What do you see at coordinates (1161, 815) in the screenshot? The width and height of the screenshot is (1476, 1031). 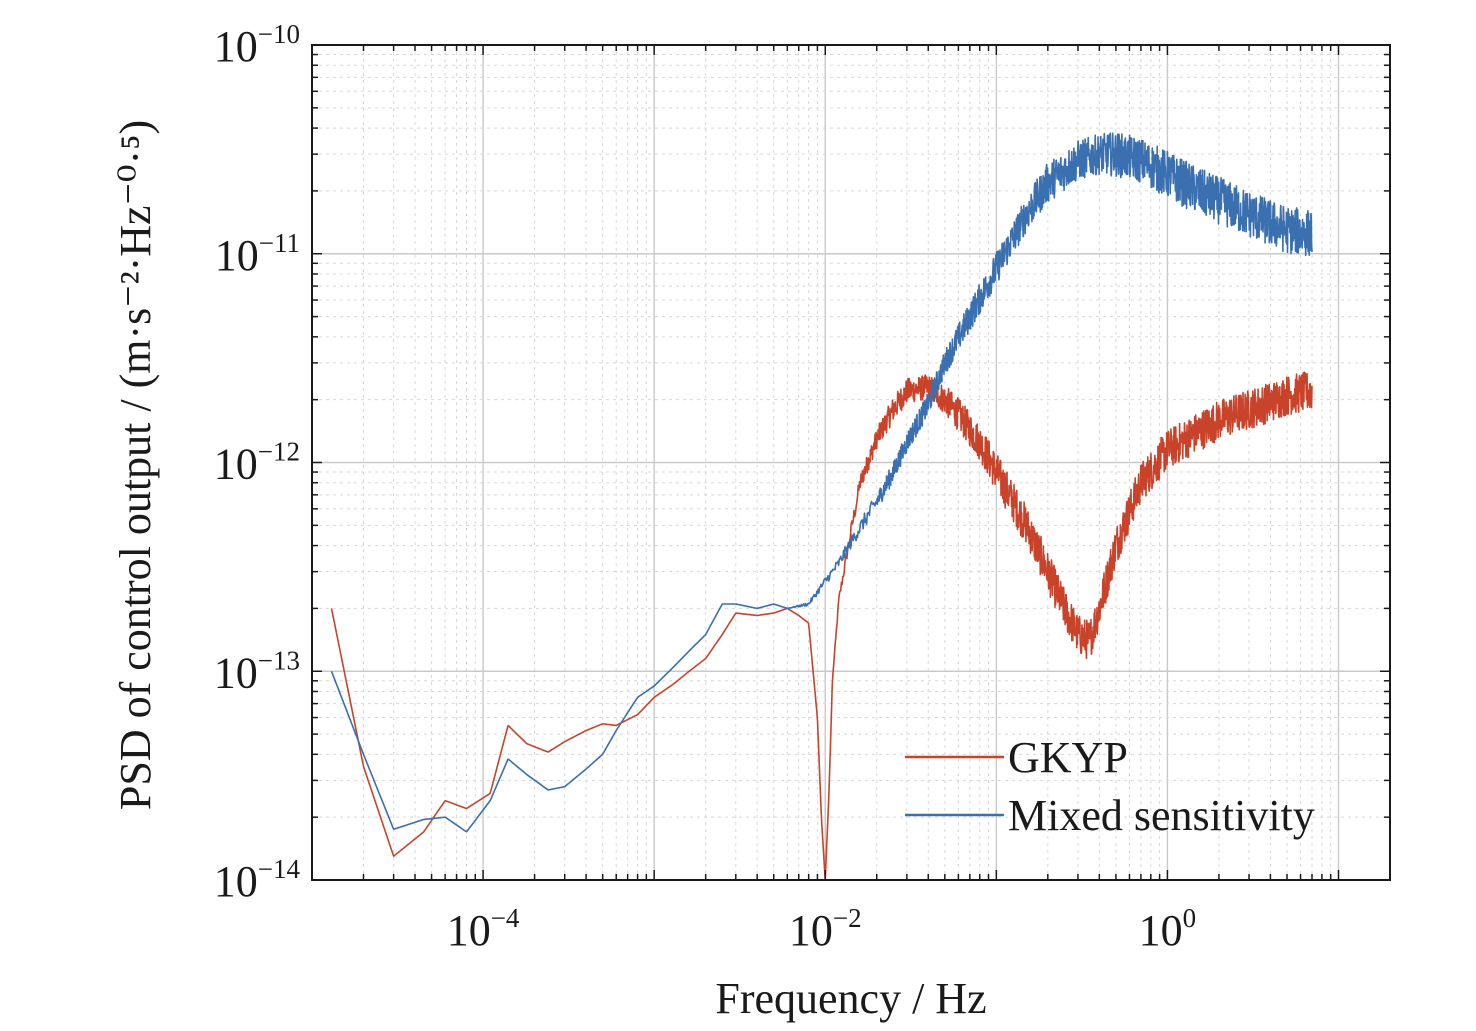 I see `legend-label-mixed-sensitivity: Mixed sensitivity` at bounding box center [1161, 815].